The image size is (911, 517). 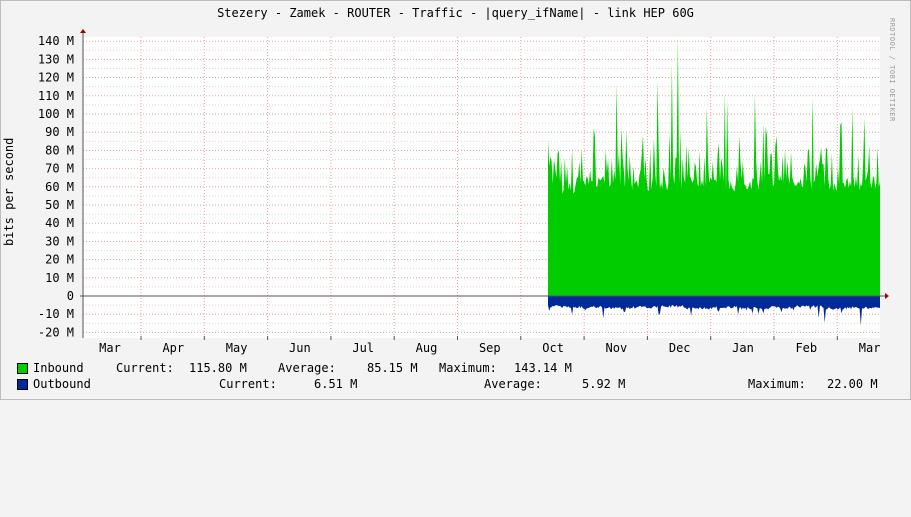 What do you see at coordinates (777, 384) in the screenshot?
I see `outbound-maximum-label: Maximum:` at bounding box center [777, 384].